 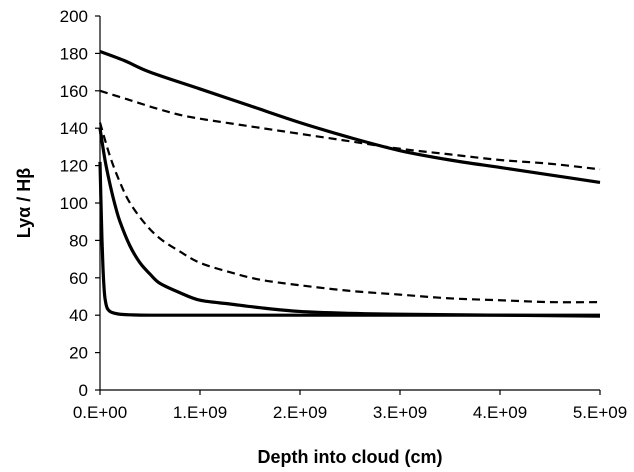 What do you see at coordinates (74, 128) in the screenshot?
I see `y-tick-label: 140` at bounding box center [74, 128].